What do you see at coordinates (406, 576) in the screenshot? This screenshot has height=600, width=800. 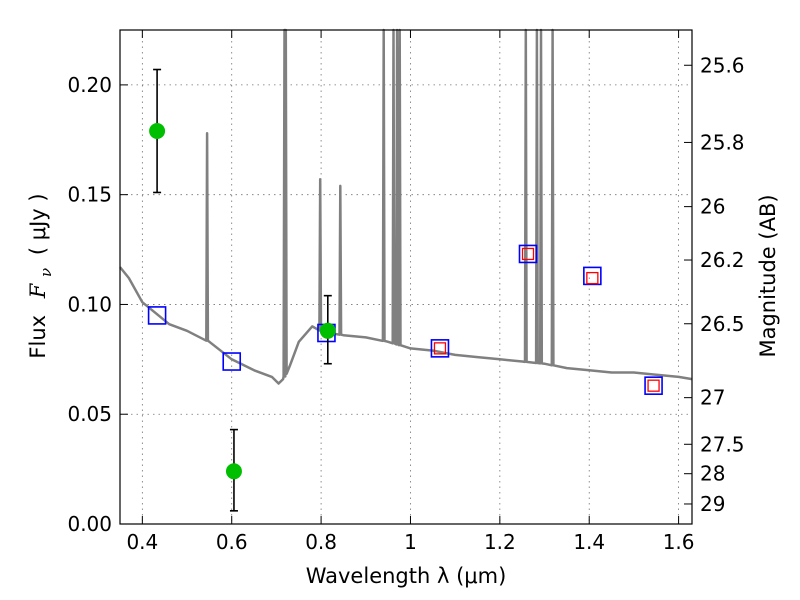 I see `x-axis-label: Wavelength λ (μm)` at bounding box center [406, 576].